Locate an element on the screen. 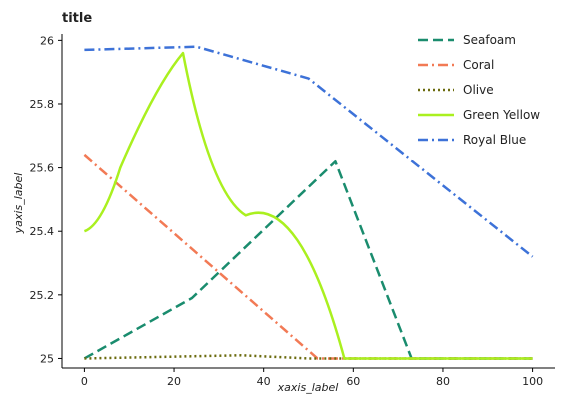 This screenshot has width=564, height=400. legend-label: Royal Blue is located at coordinates (494, 140).